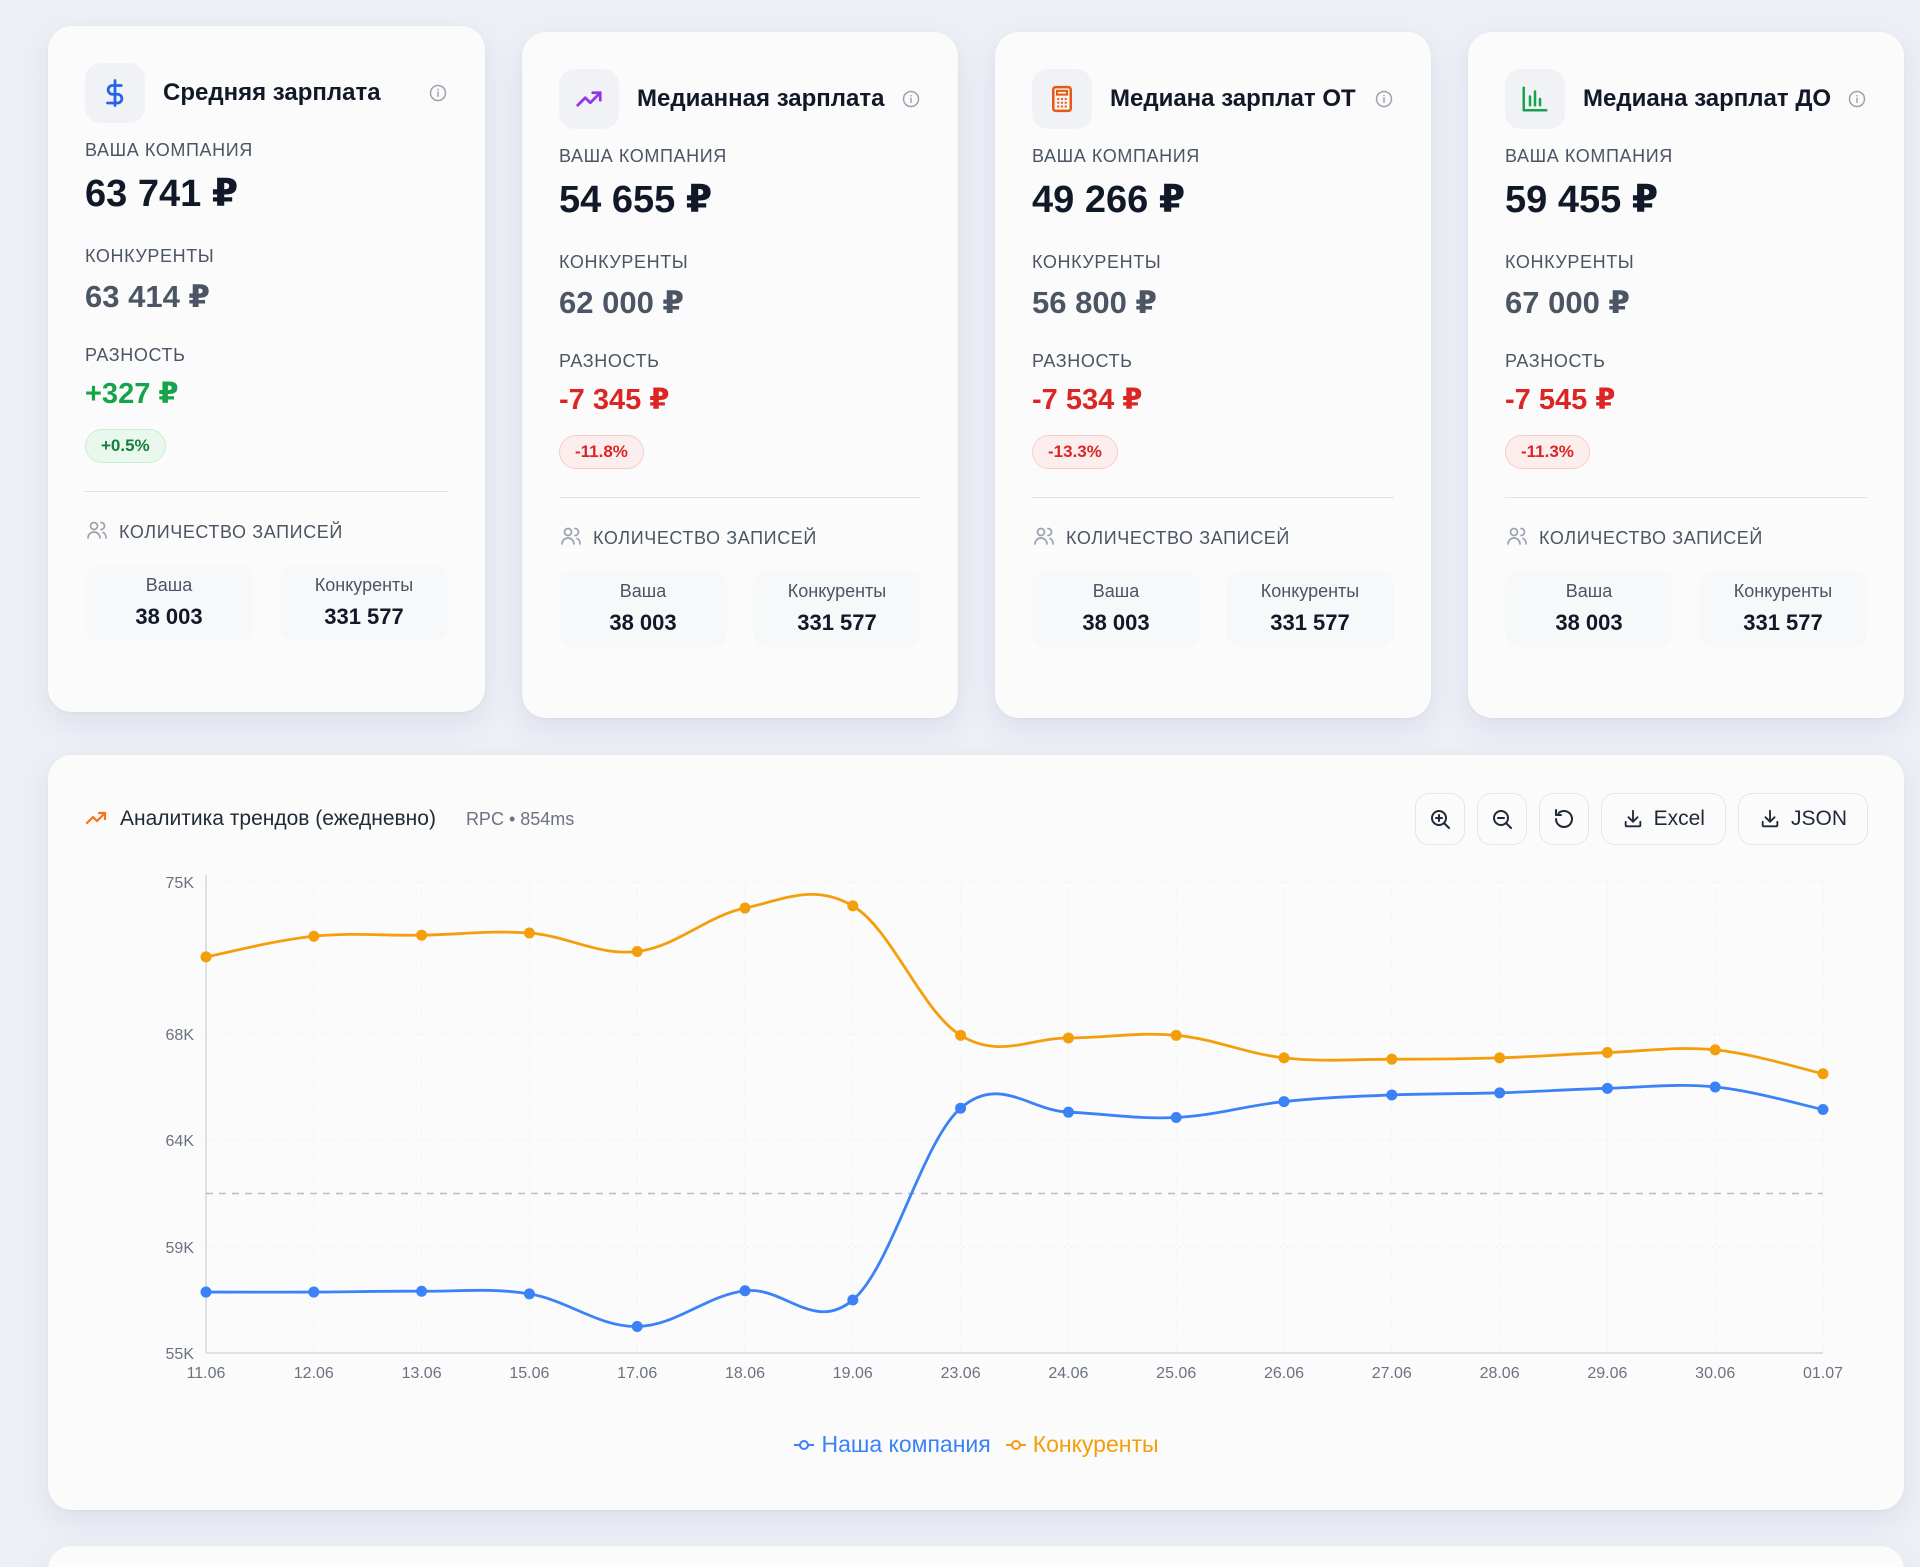 The width and height of the screenshot is (1920, 1567). Describe the element at coordinates (614, 400) in the screenshot. I see `diff-value: -7 345 ₽` at that location.